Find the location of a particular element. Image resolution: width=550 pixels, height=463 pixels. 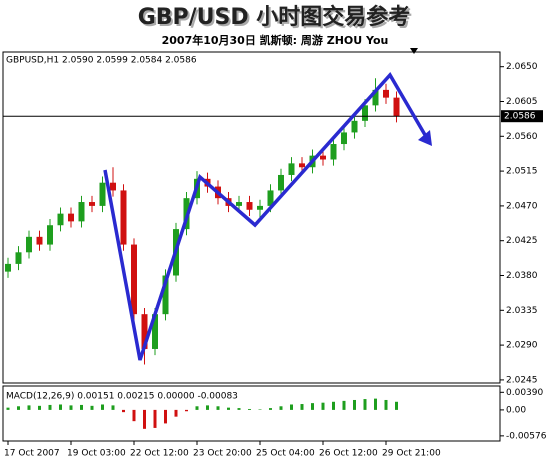

y-tick-label: -0.00576 is located at coordinates (526, 436).